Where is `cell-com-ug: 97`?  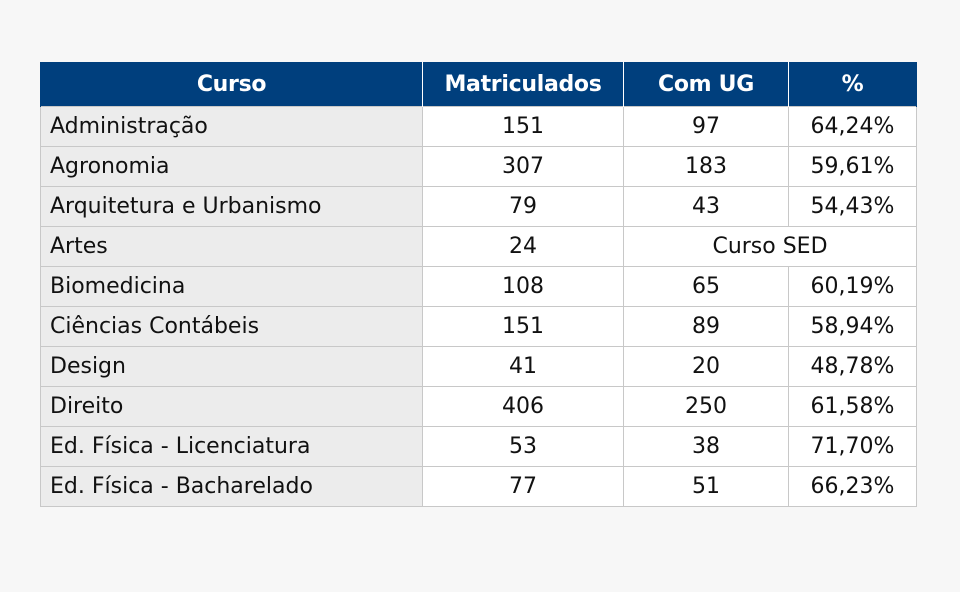
cell-com-ug: 97 is located at coordinates (706, 126).